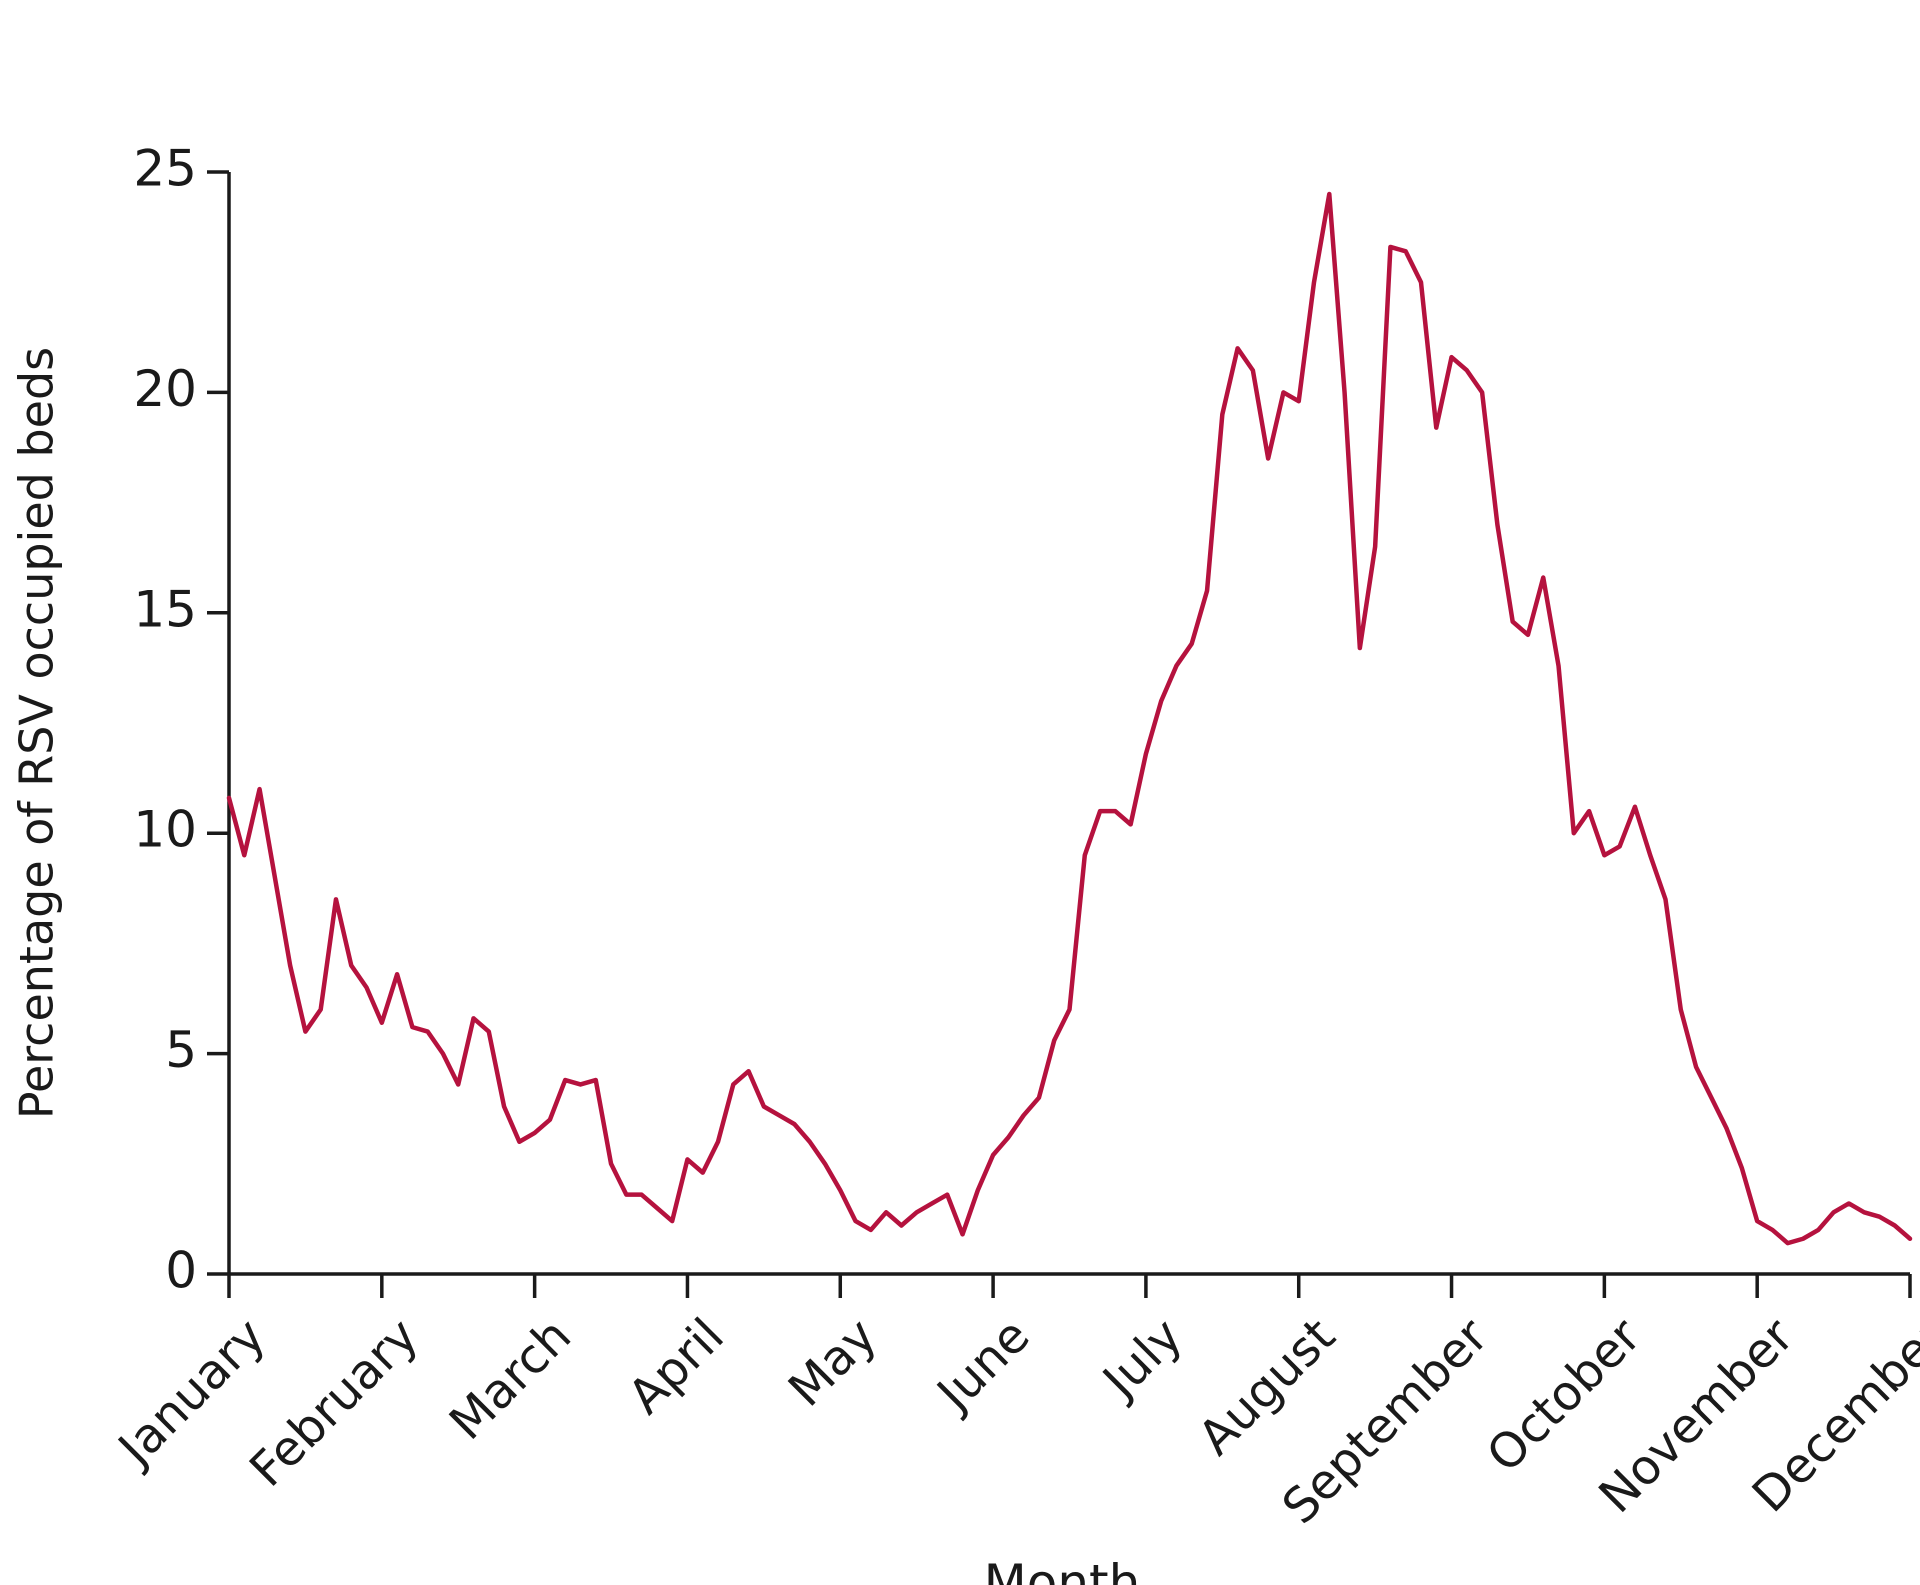 Image resolution: width=1920 pixels, height=1585 pixels. I want to click on y-tick-label: 20, so click(165, 389).